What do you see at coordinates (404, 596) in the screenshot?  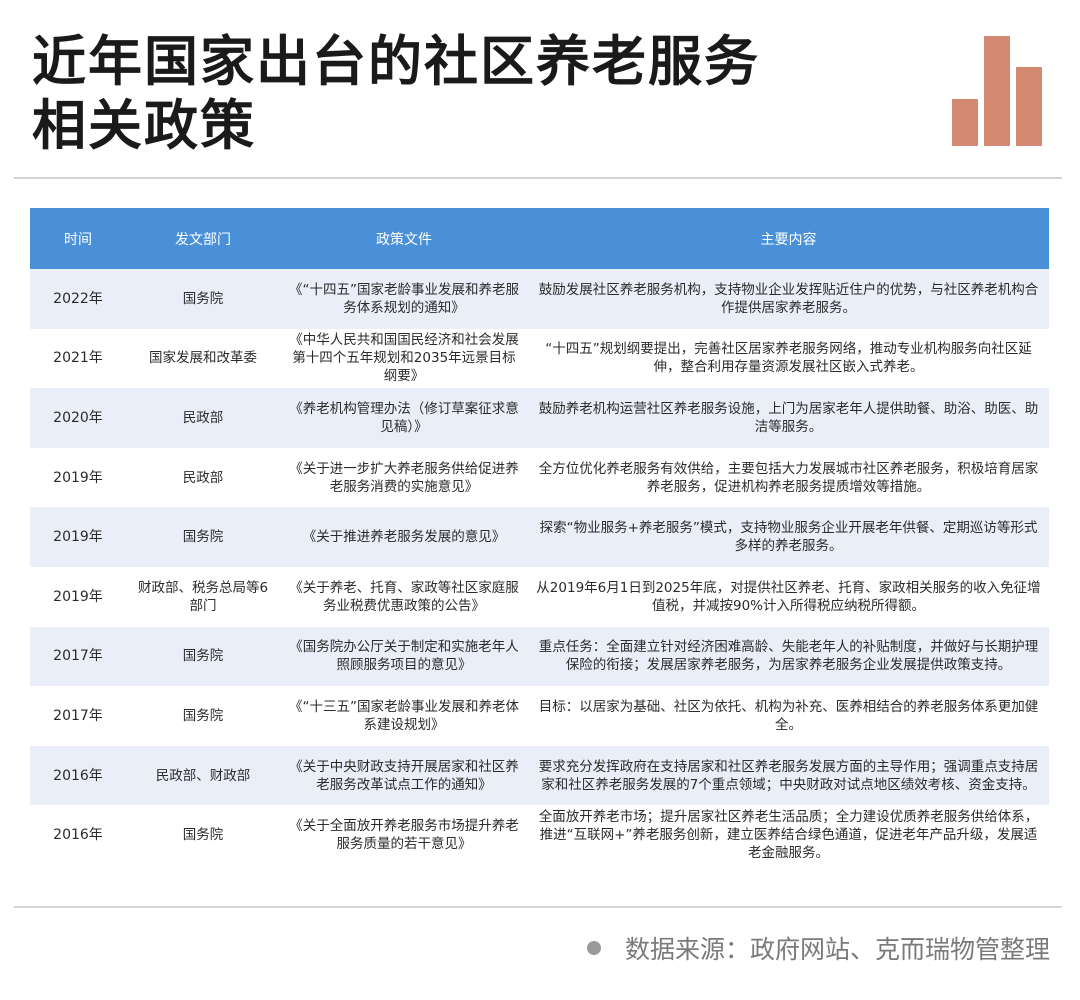 I see `cell-doc: 《关于养老、托育、家政等社区家庭服务业税费优惠政策的公告》` at bounding box center [404, 596].